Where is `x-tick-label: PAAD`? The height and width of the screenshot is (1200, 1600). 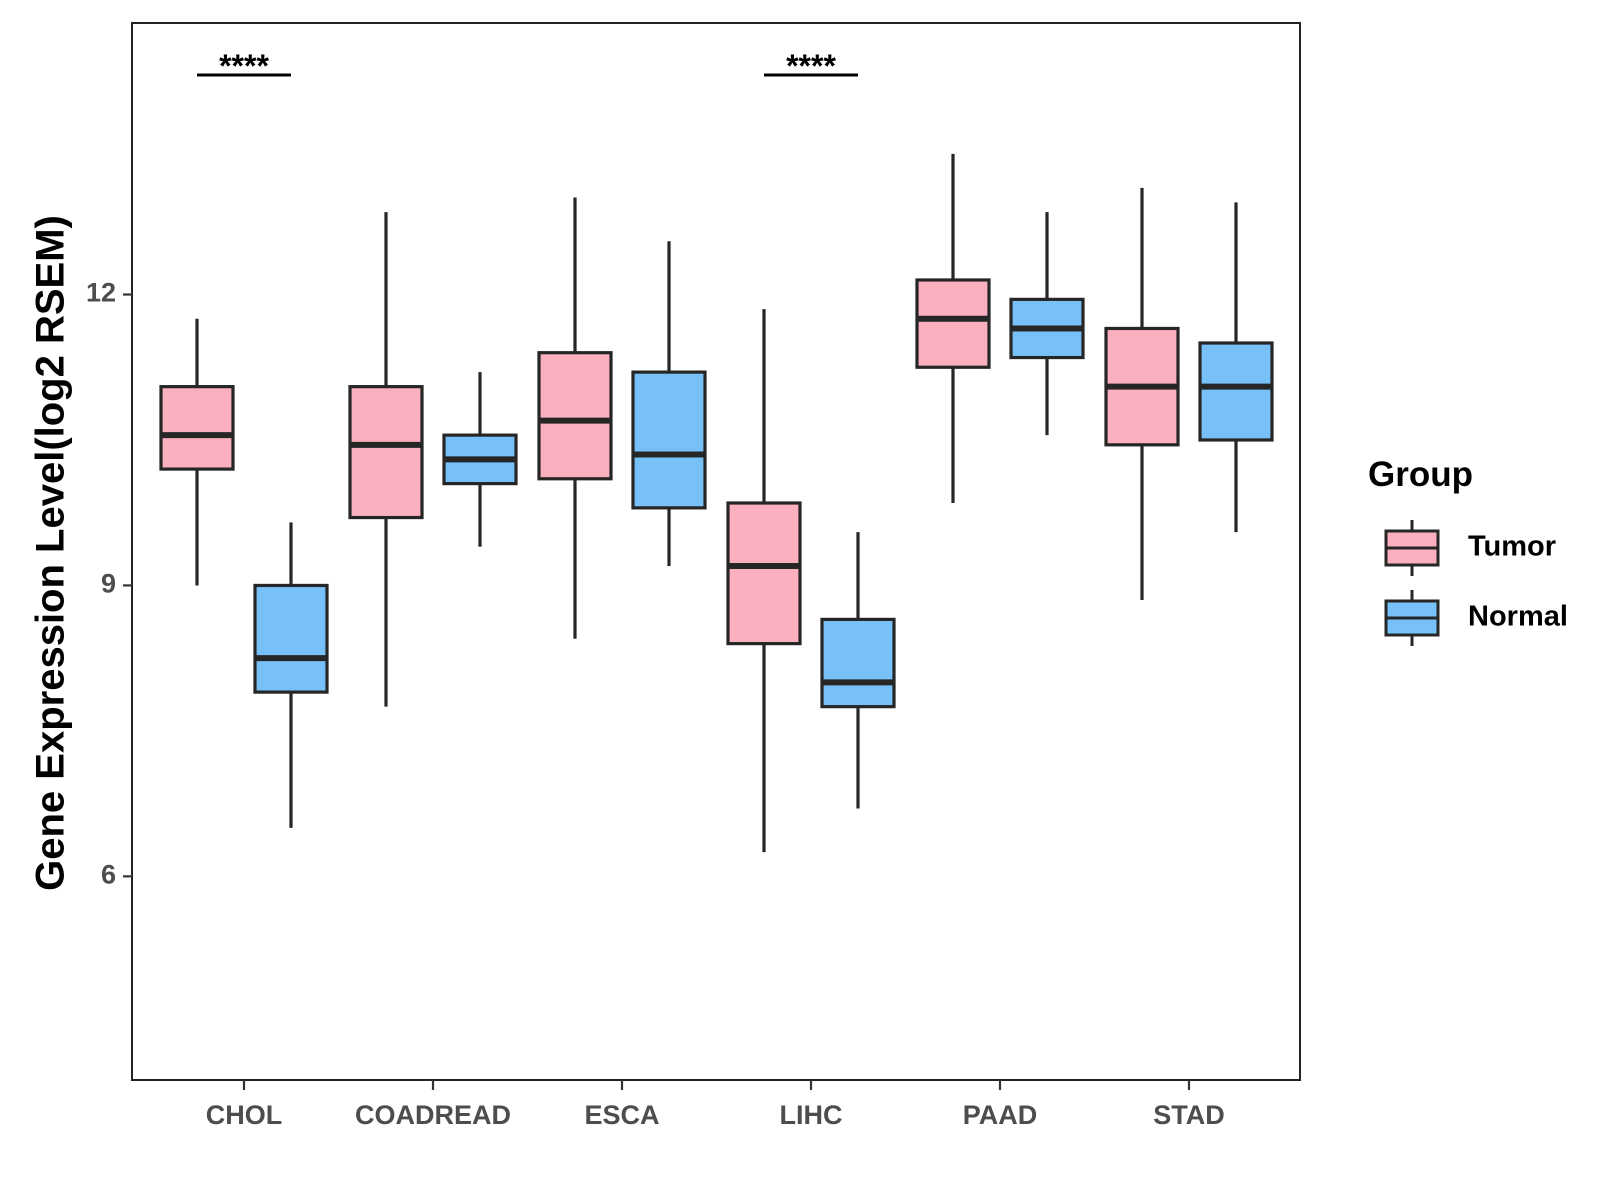
x-tick-label: PAAD is located at coordinates (1000, 1115).